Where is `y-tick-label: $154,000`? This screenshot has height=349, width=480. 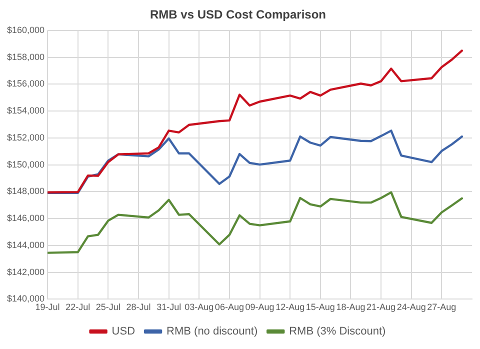
y-tick-label: $154,000 is located at coordinates (25, 111).